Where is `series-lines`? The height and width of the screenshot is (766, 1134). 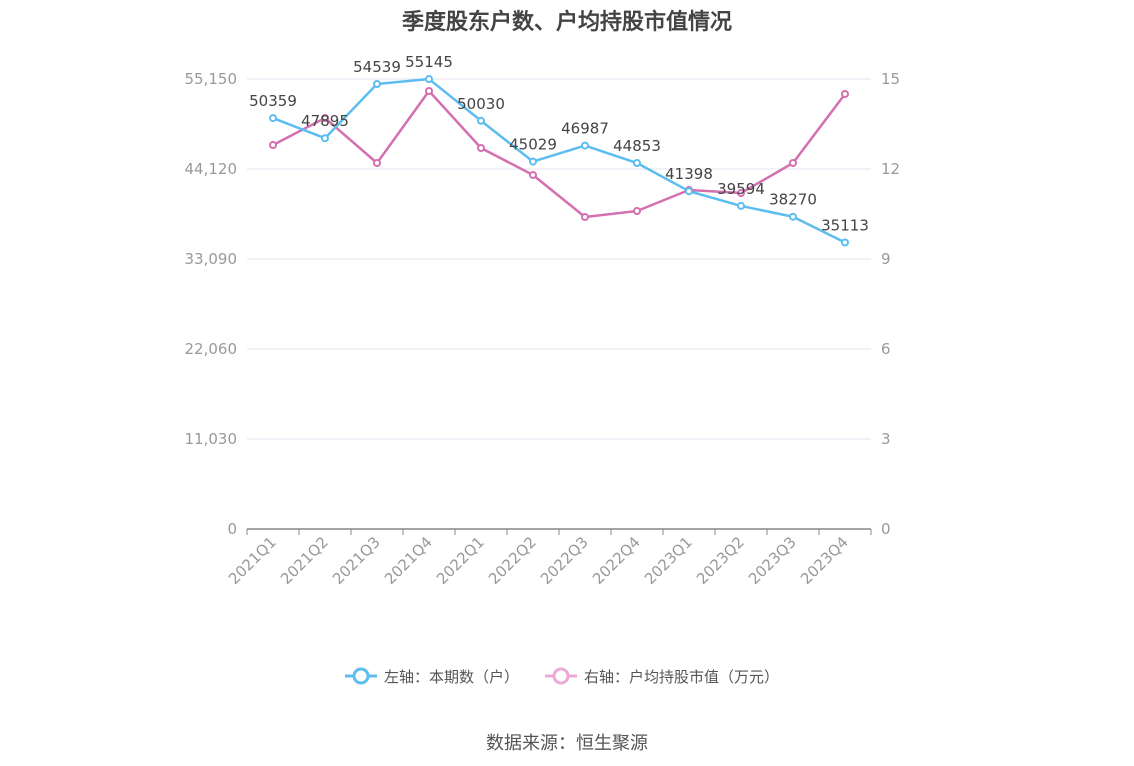
series-lines is located at coordinates (559, 161).